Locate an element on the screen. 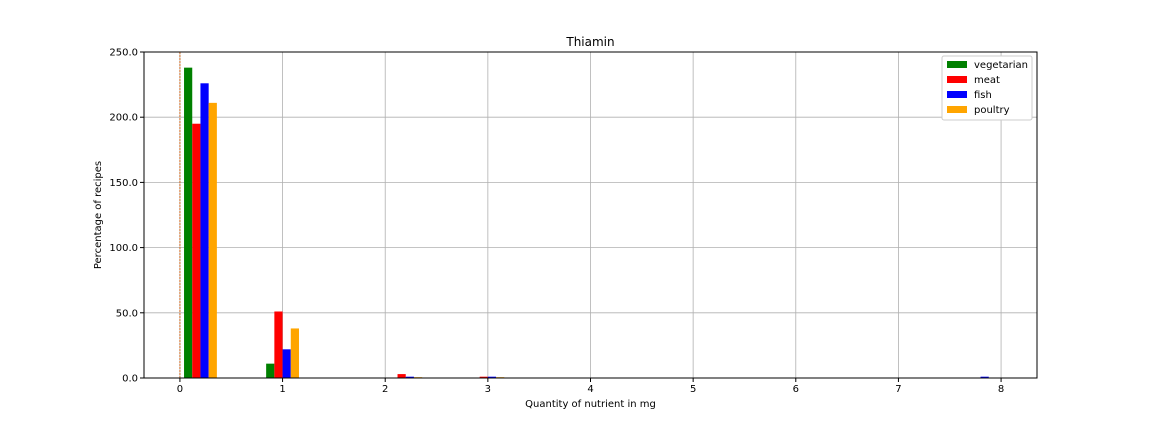  legend-swatch-fish is located at coordinates (957, 94).